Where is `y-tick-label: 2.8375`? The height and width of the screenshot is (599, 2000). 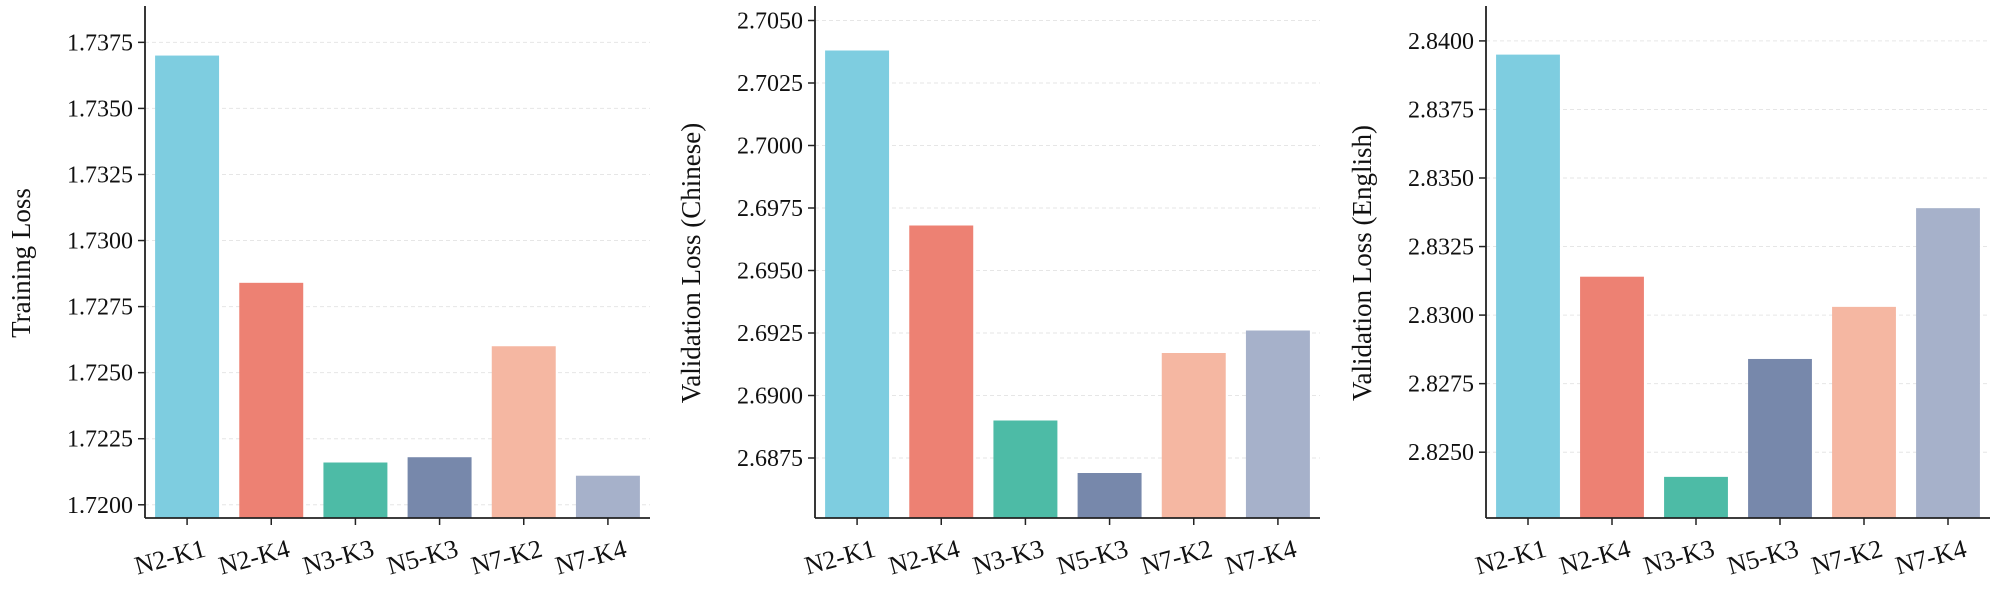 y-tick-label: 2.8375 is located at coordinates (1441, 110).